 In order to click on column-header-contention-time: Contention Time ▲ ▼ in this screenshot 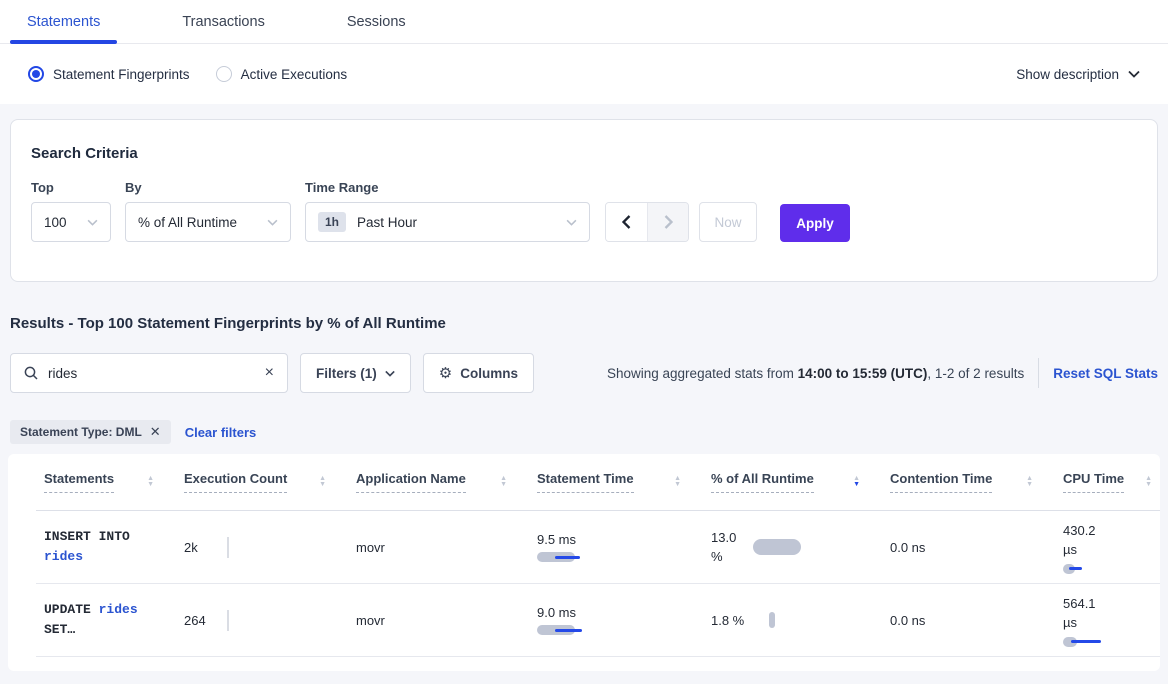, I will do `click(968, 482)`.